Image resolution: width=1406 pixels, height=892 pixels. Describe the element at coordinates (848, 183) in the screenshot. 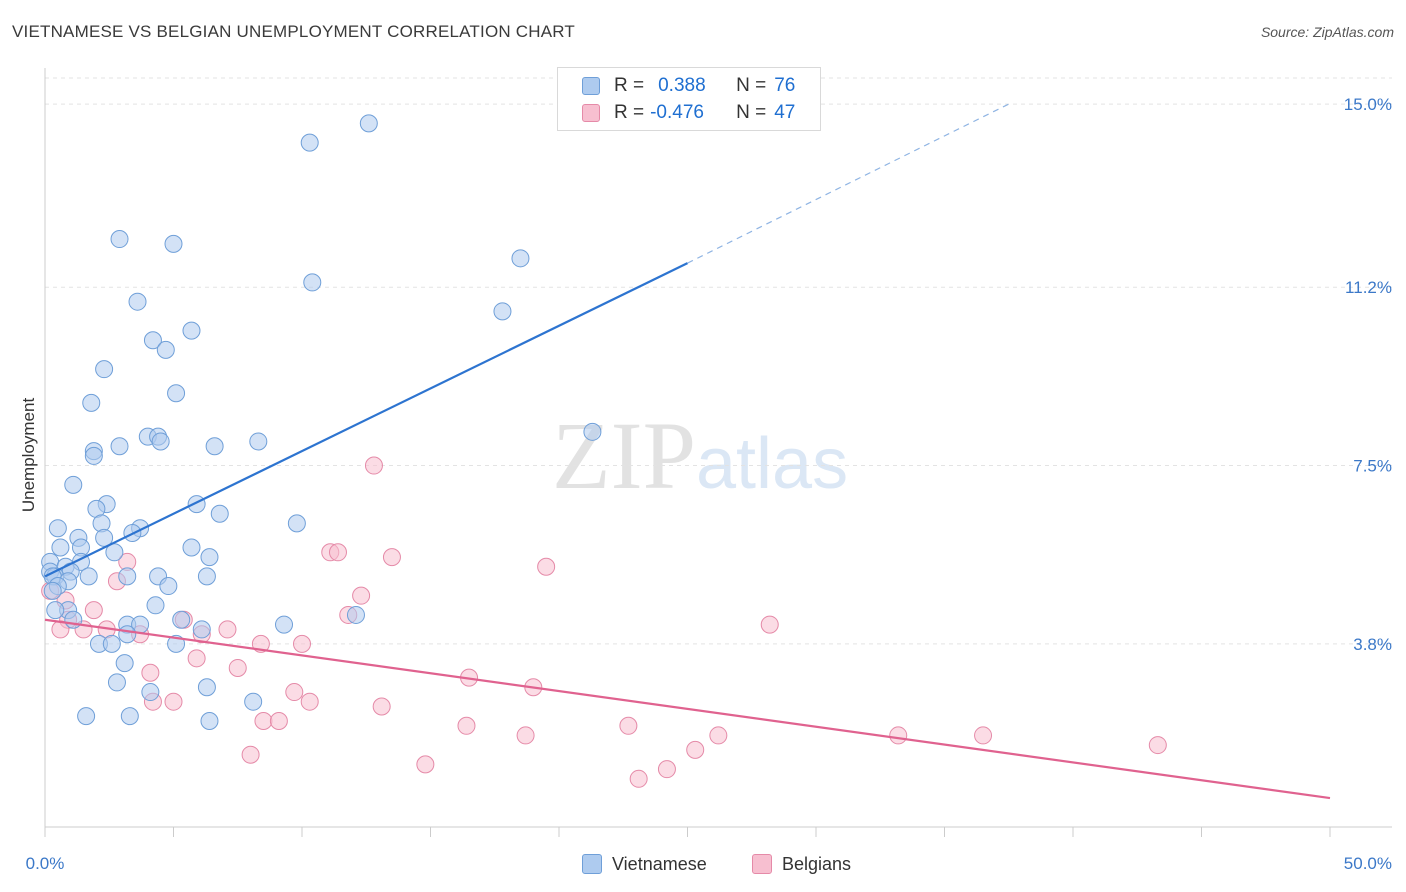

I see `vietnamese-trend-extension` at that location.